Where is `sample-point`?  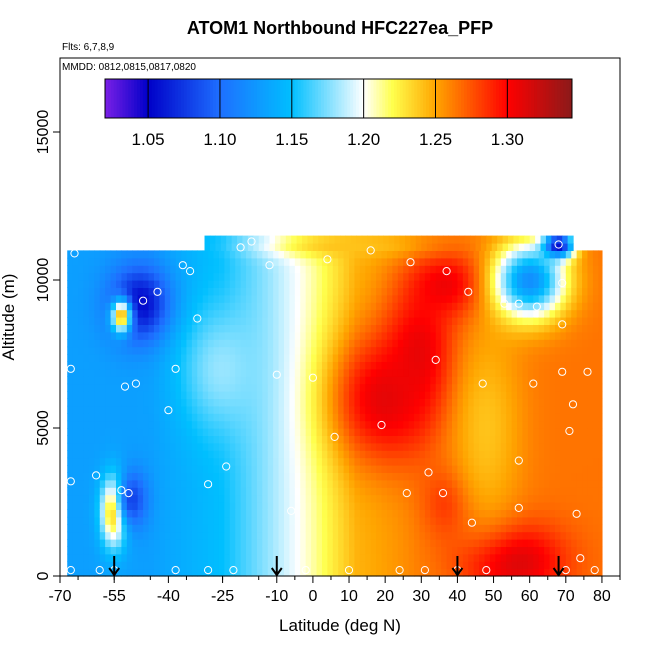
sample-point is located at coordinates (175, 570).